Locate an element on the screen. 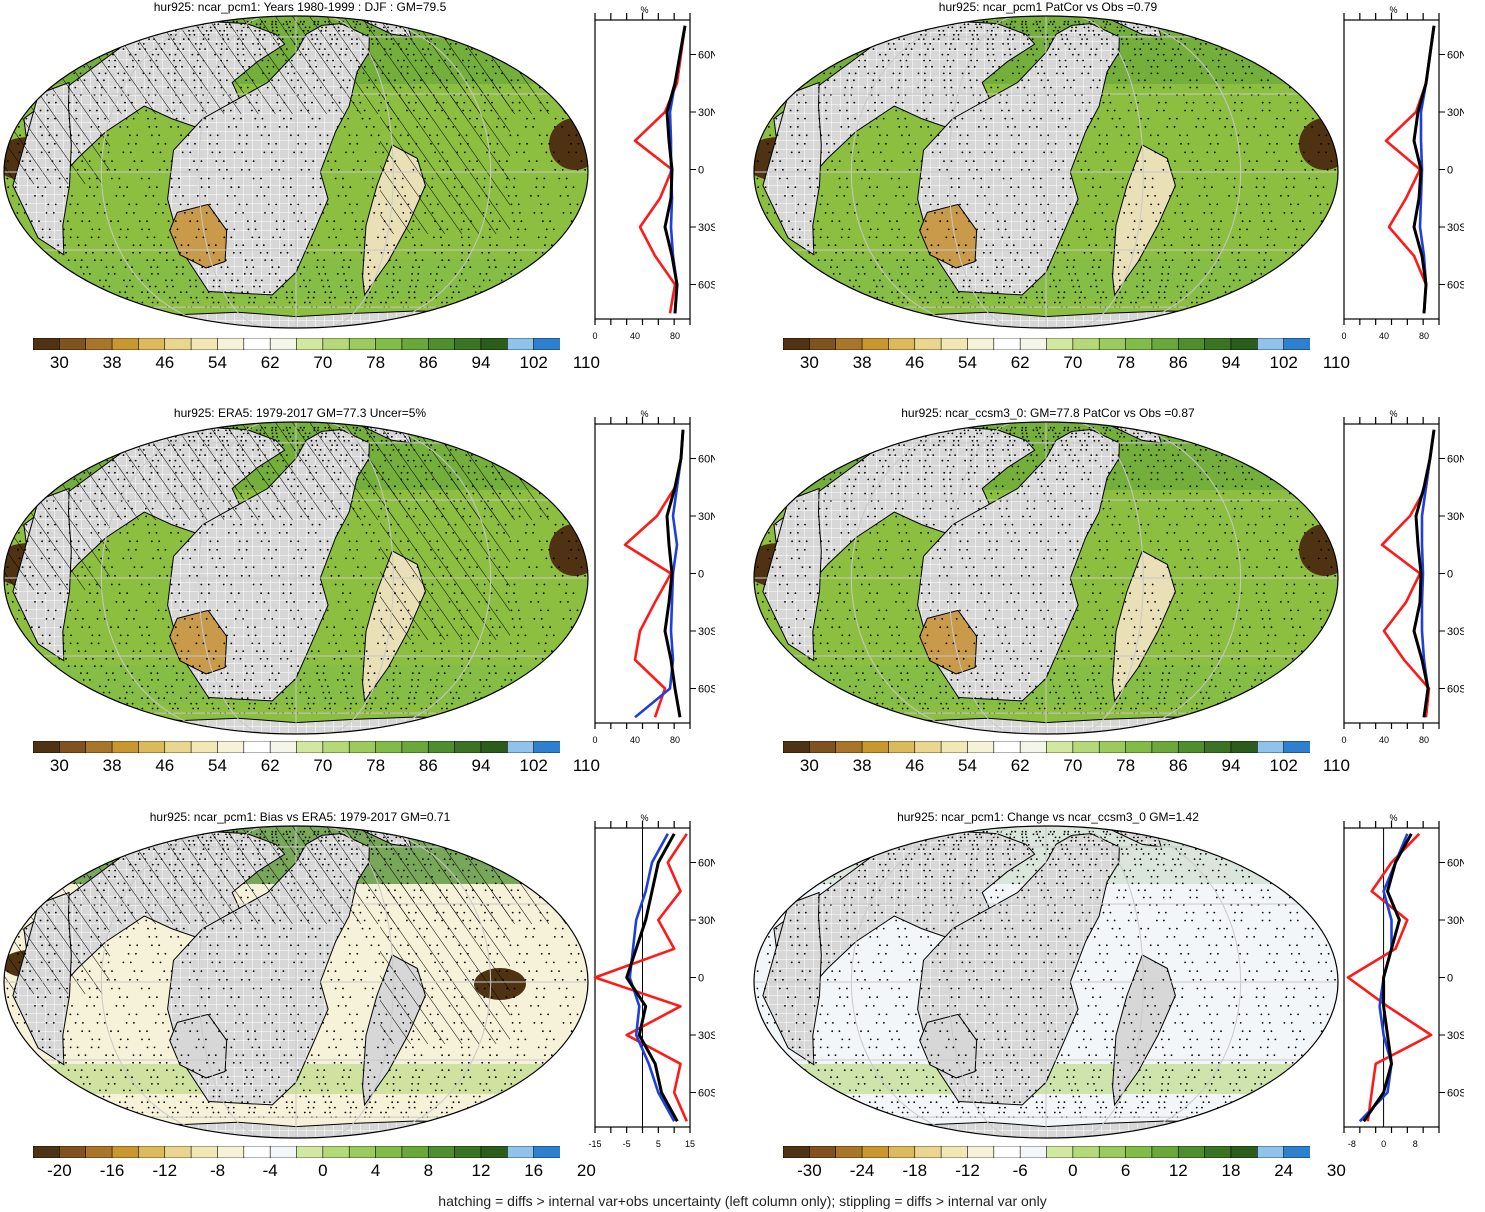 The height and width of the screenshot is (1212, 1485). colorbar-tick-label: 18 is located at coordinates (1231, 1170).